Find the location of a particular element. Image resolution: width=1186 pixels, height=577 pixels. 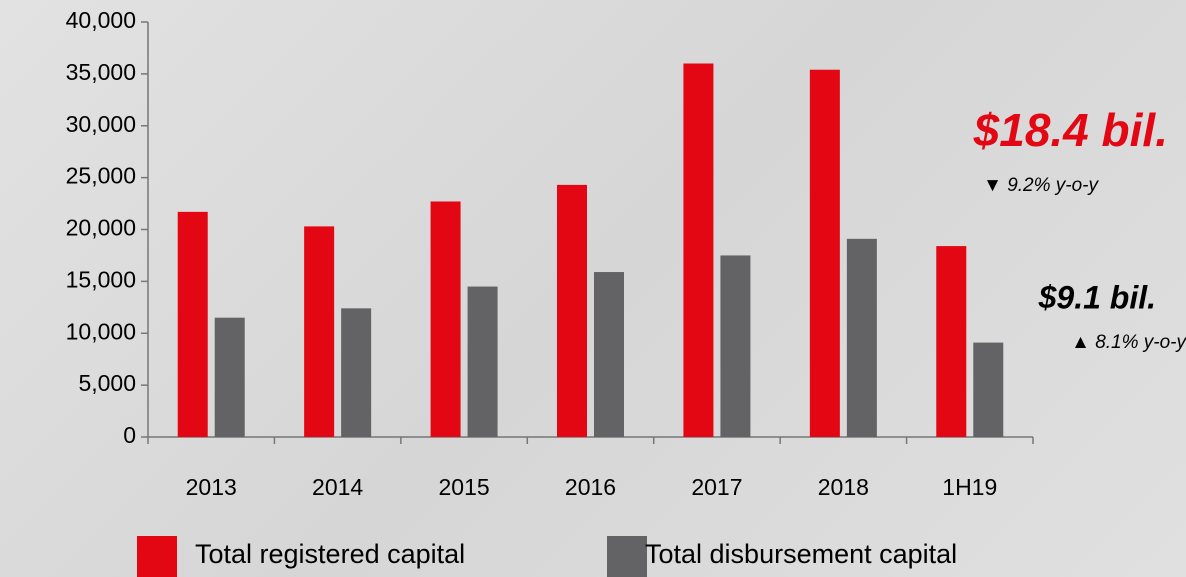

y-tick-label: 15,000 is located at coordinates (101, 279).